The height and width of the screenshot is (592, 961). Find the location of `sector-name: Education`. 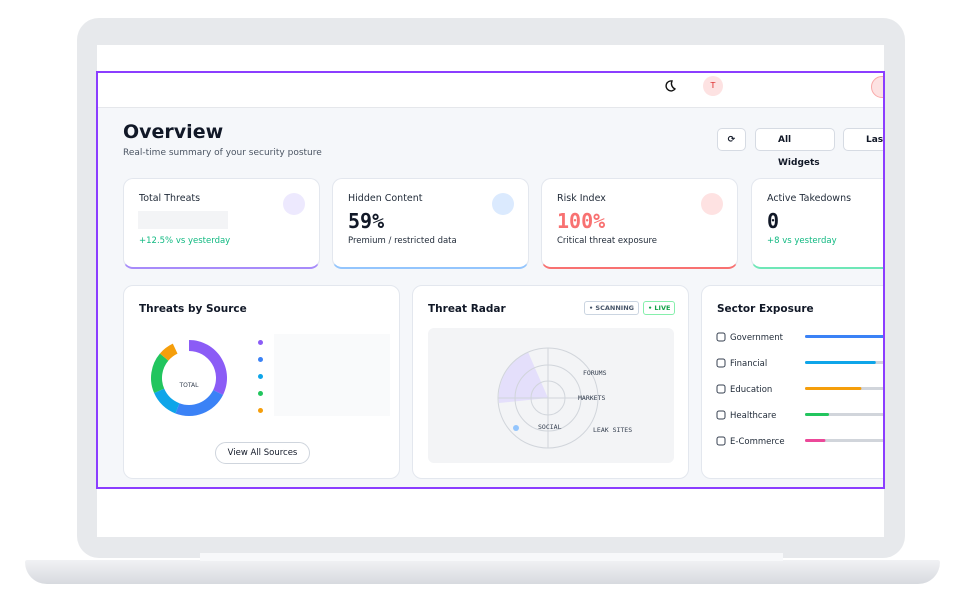

sector-name: Education is located at coordinates (751, 390).